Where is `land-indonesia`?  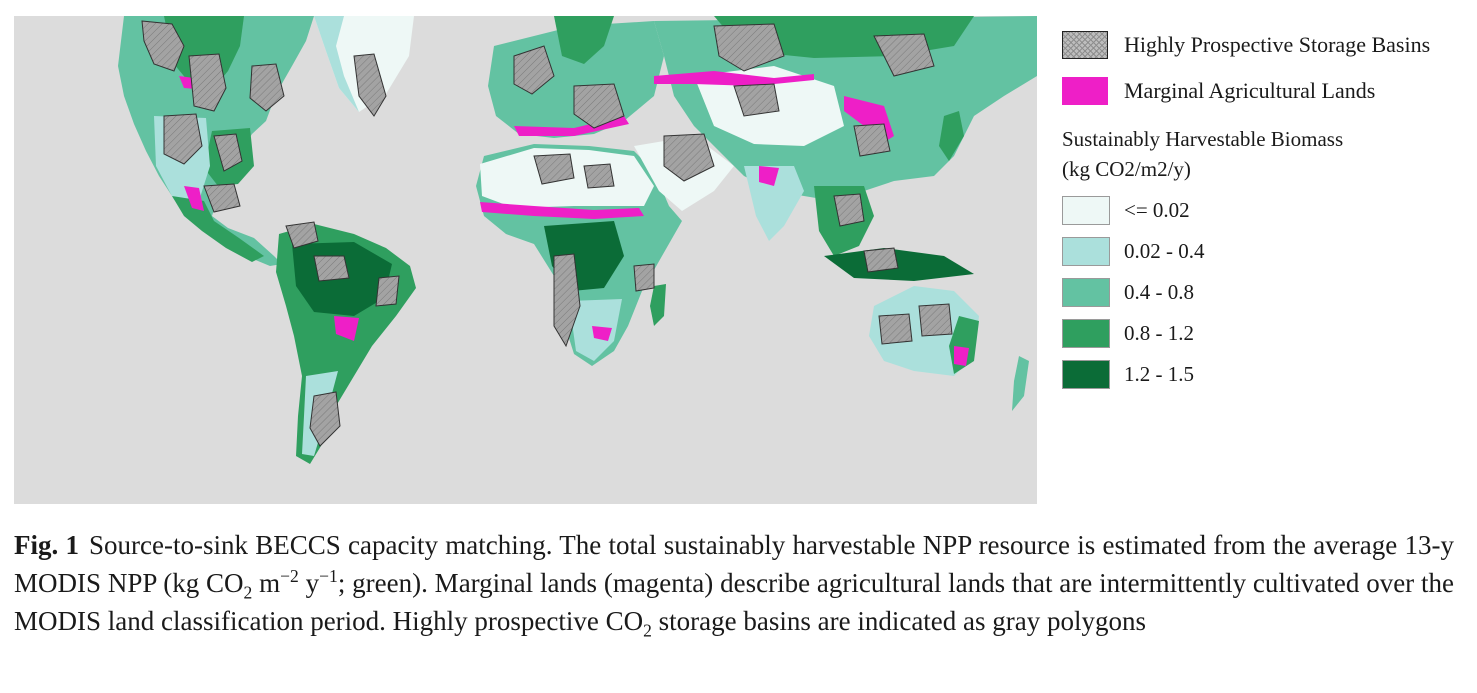
land-indonesia is located at coordinates (899, 264).